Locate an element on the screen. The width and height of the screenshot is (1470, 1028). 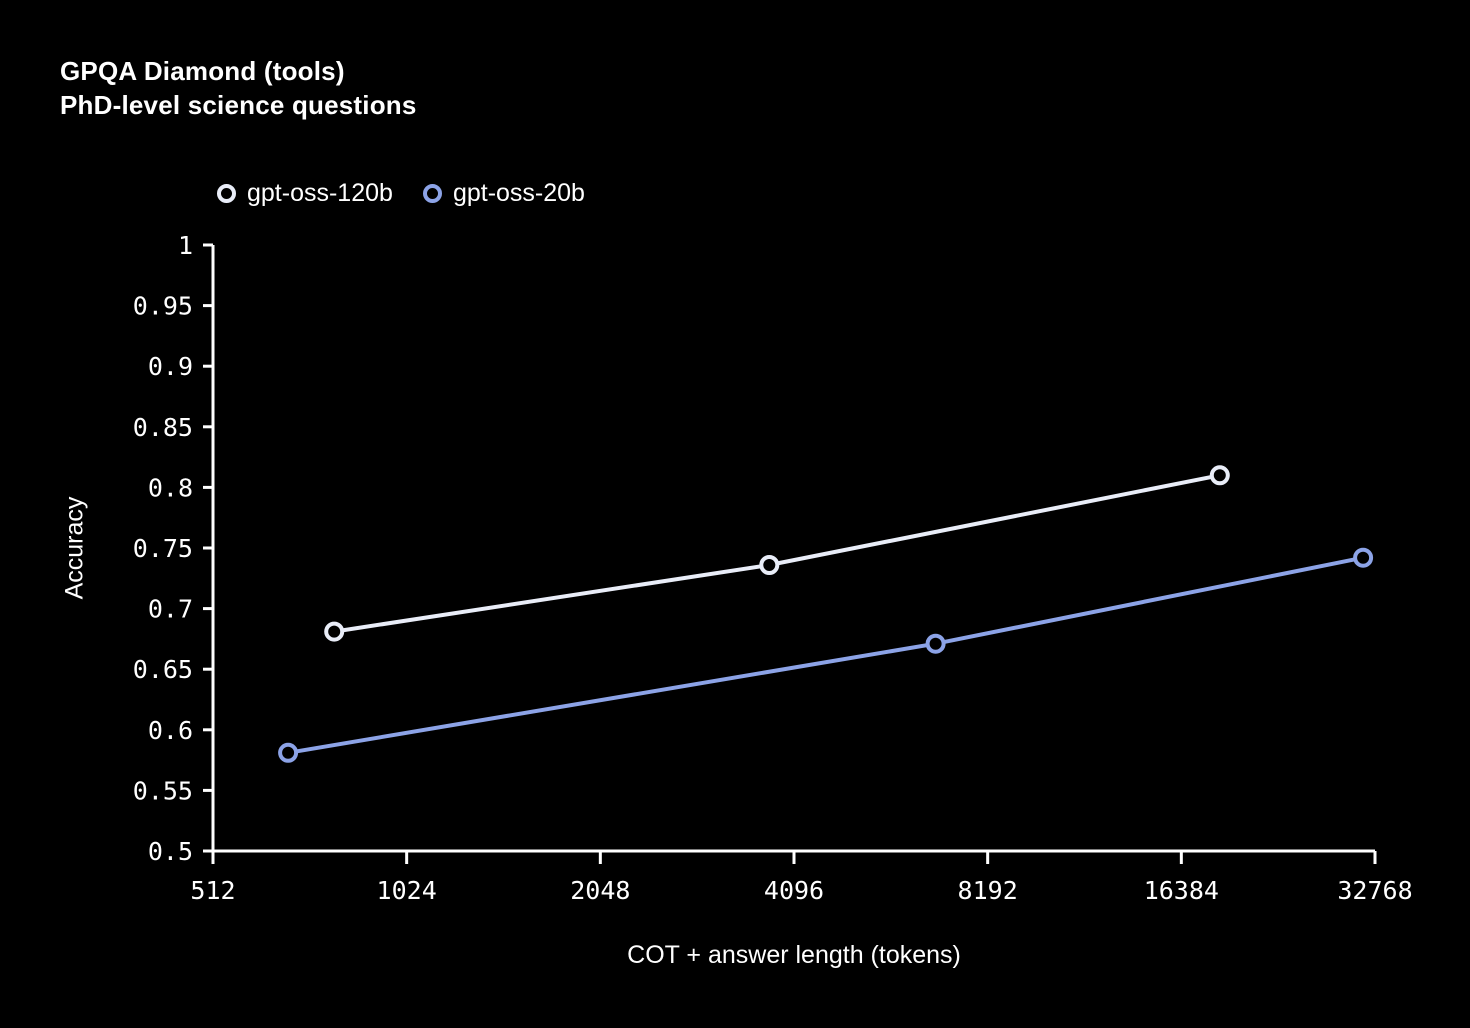
legend-item-gpt-oss-120b: gpt-oss-120b is located at coordinates (305, 193).